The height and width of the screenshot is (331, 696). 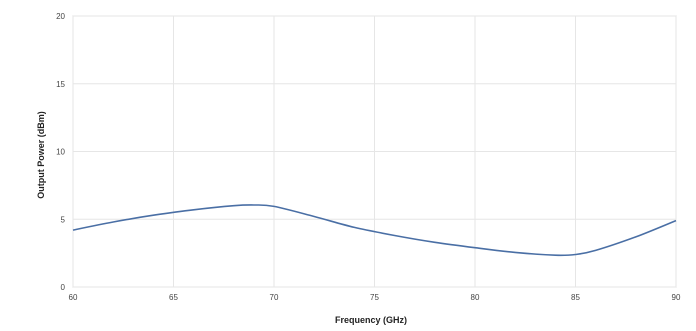 What do you see at coordinates (371, 320) in the screenshot?
I see `x-axis-title: Frequency (GHz)` at bounding box center [371, 320].